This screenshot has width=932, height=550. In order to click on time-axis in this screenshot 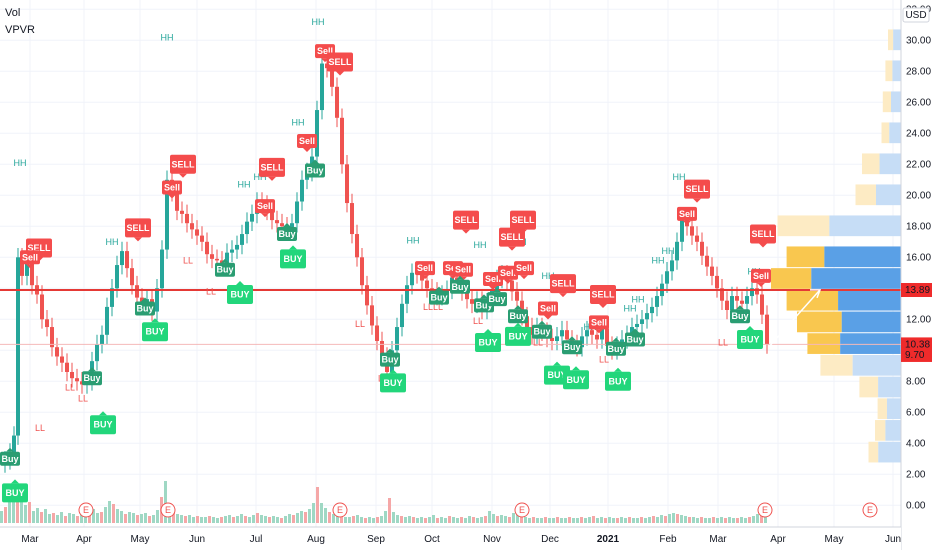, I will do `click(450, 538)`.